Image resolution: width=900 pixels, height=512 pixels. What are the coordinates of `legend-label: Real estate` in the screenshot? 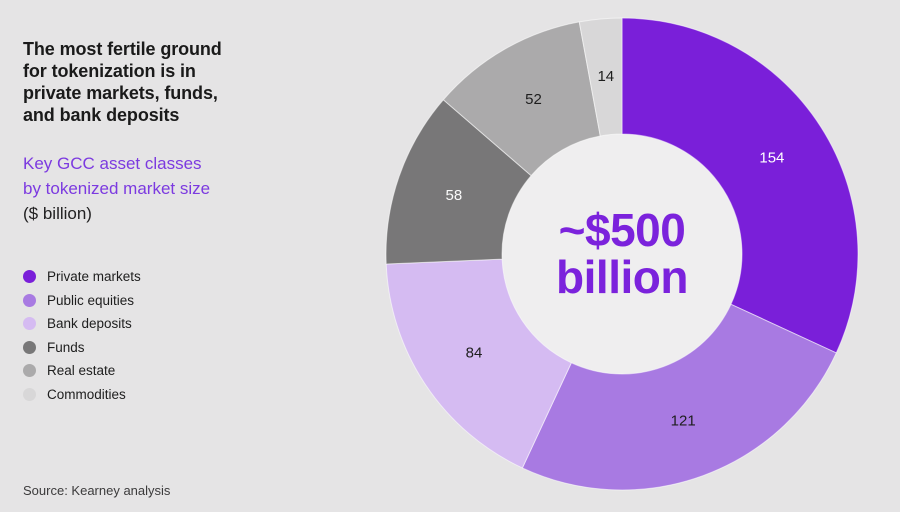 It's located at (81, 370).